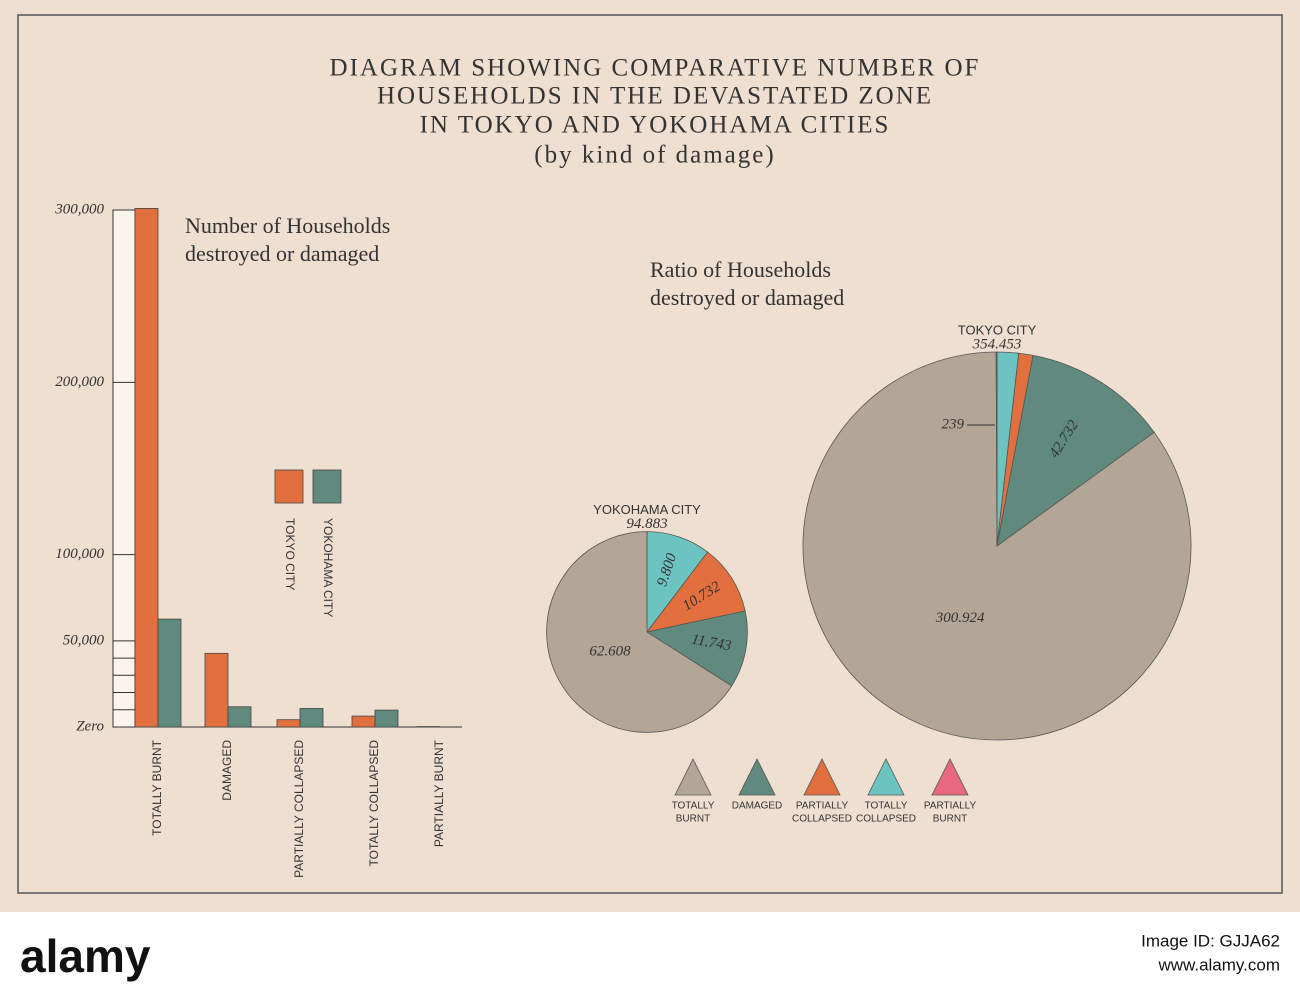  I want to click on pie-total: 354.453, so click(997, 344).